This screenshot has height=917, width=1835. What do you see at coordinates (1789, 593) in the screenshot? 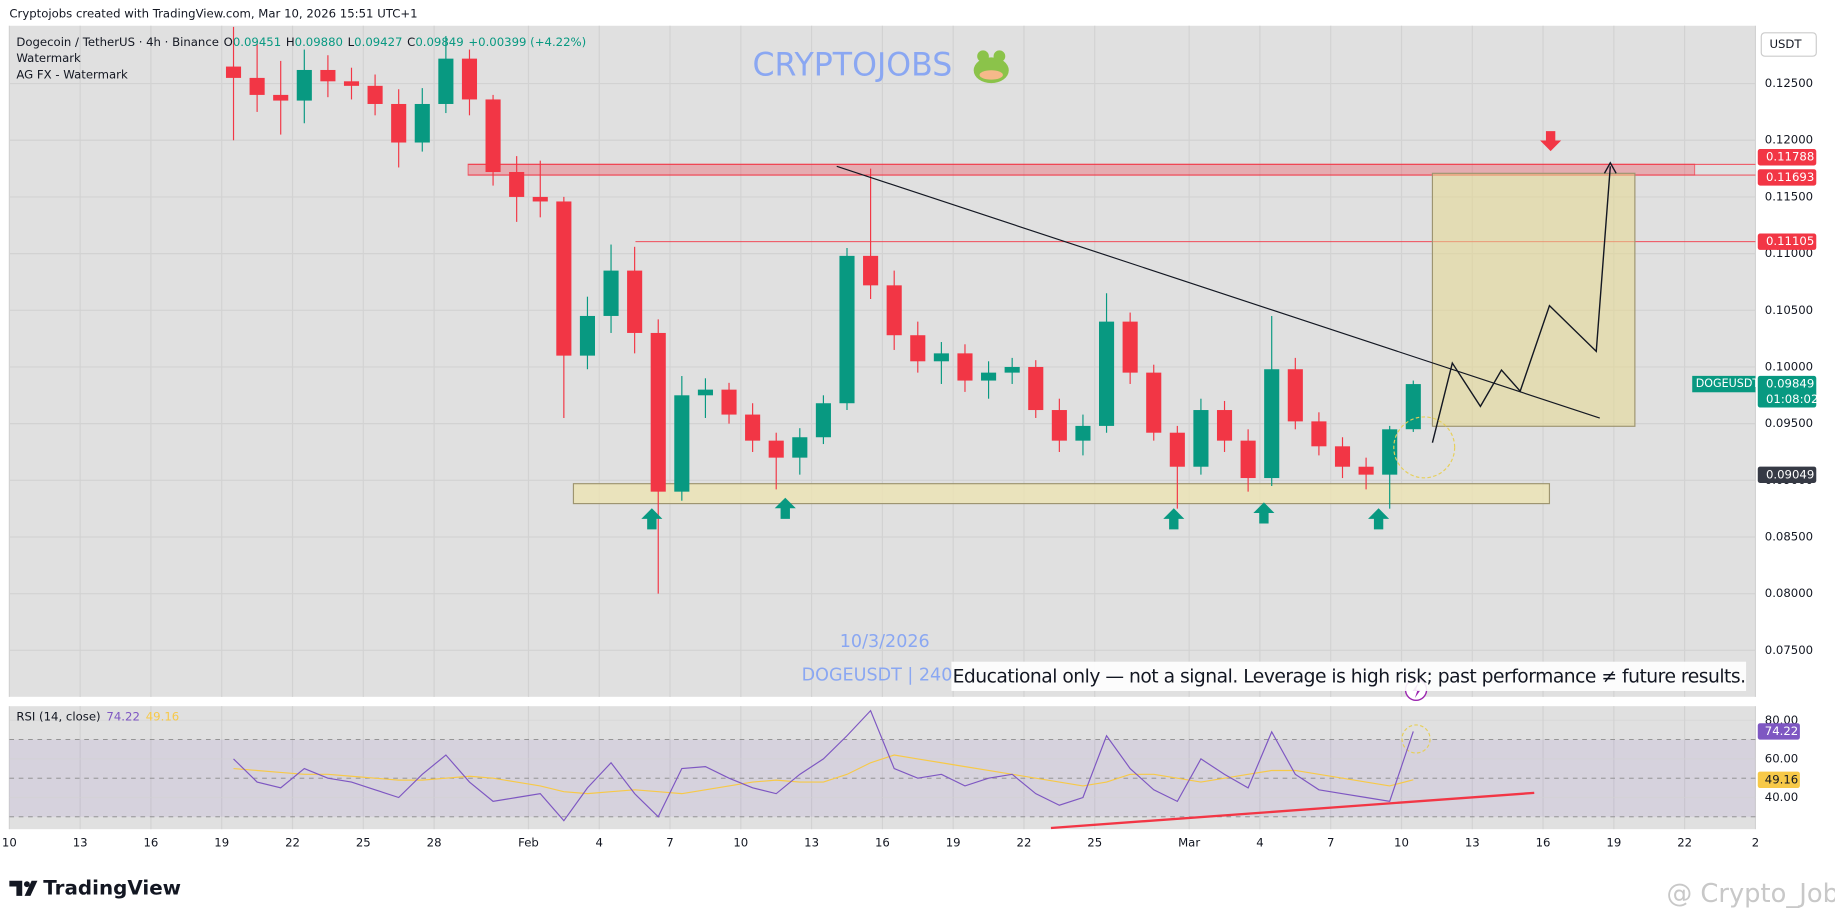
I see `y-tick-label: 0.08000` at bounding box center [1789, 593].